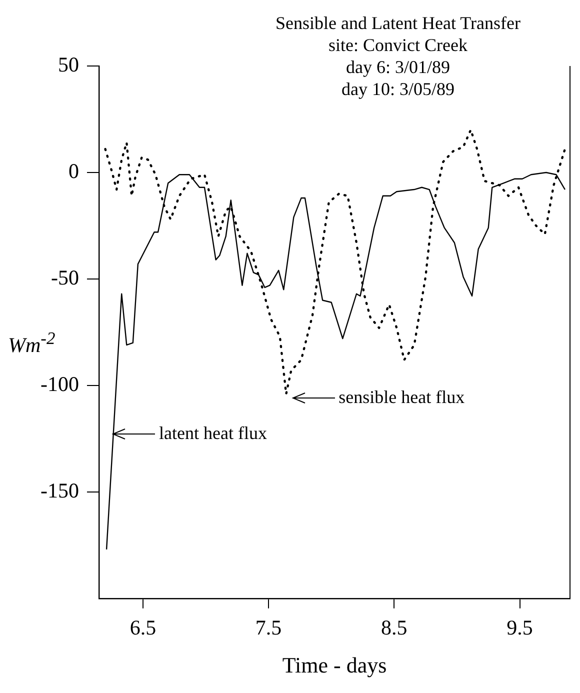  I want to click on x-axis-title: Time - days, so click(334, 665).